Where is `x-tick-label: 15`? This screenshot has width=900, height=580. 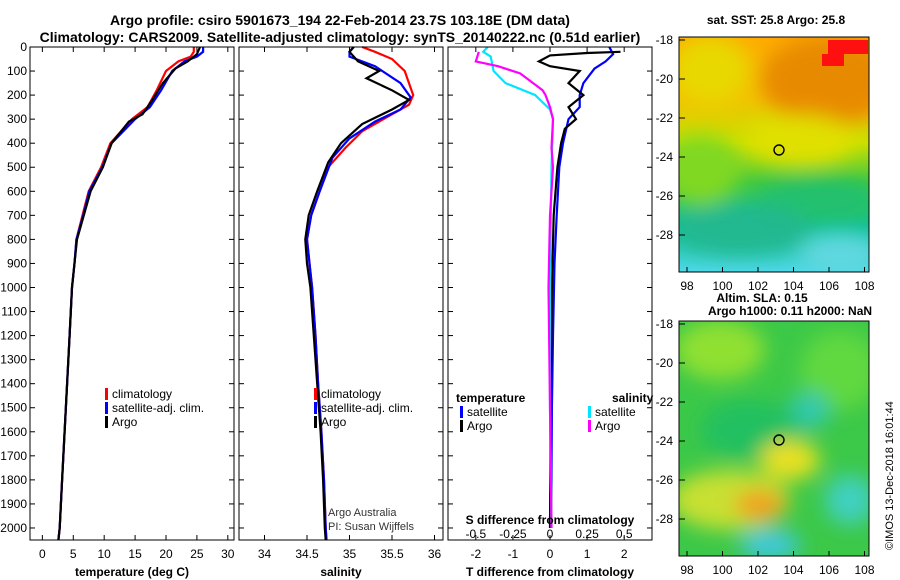
x-tick-label: 15 is located at coordinates (135, 554).